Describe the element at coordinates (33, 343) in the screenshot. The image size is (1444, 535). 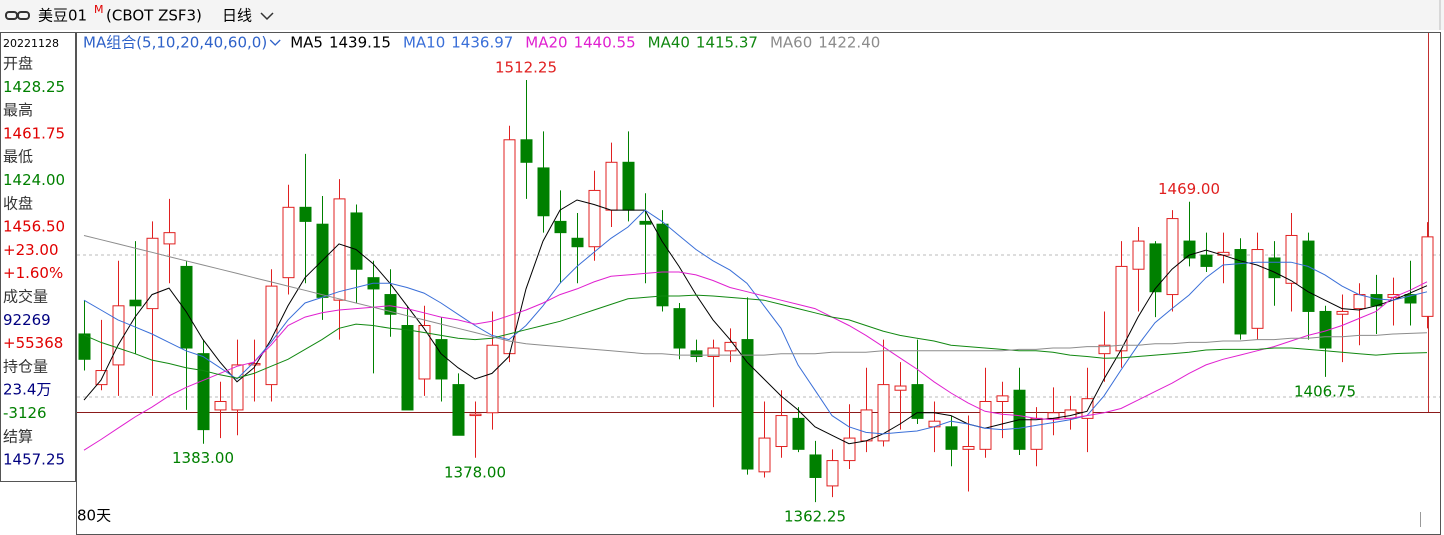
I see `info-line: +55368` at that location.